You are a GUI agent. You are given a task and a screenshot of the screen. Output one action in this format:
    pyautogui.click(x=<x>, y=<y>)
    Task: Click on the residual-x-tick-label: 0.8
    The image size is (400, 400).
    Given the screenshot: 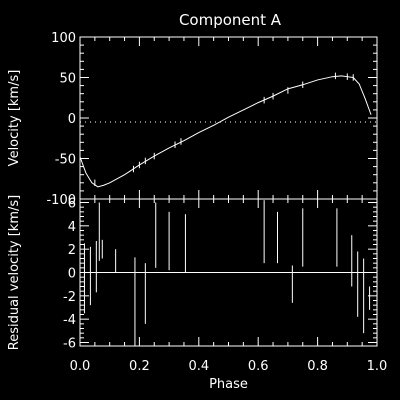 What is the action you would take?
    pyautogui.click(x=317, y=366)
    